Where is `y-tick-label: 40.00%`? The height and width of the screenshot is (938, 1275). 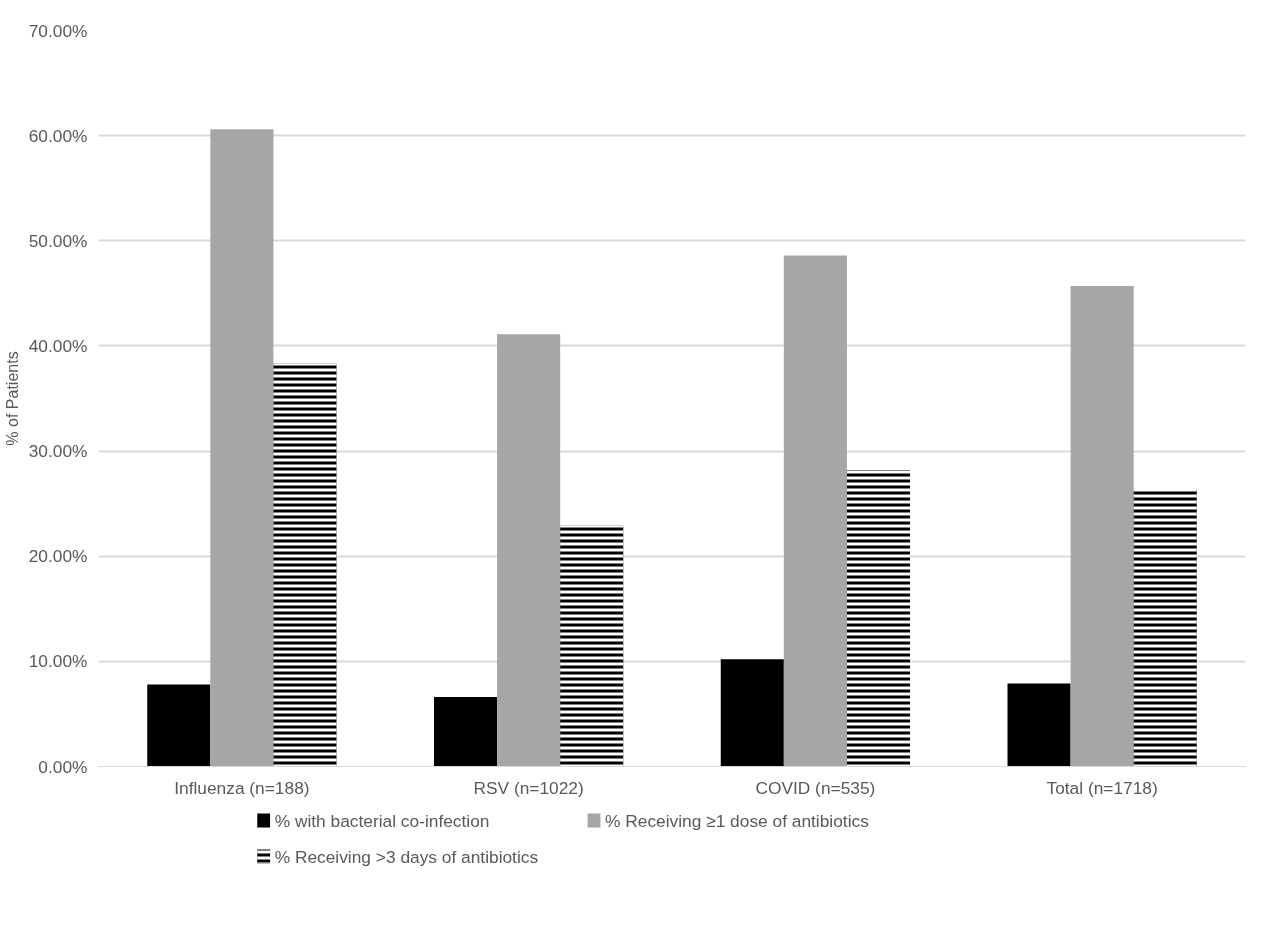
y-tick-label: 40.00% is located at coordinates (58, 345).